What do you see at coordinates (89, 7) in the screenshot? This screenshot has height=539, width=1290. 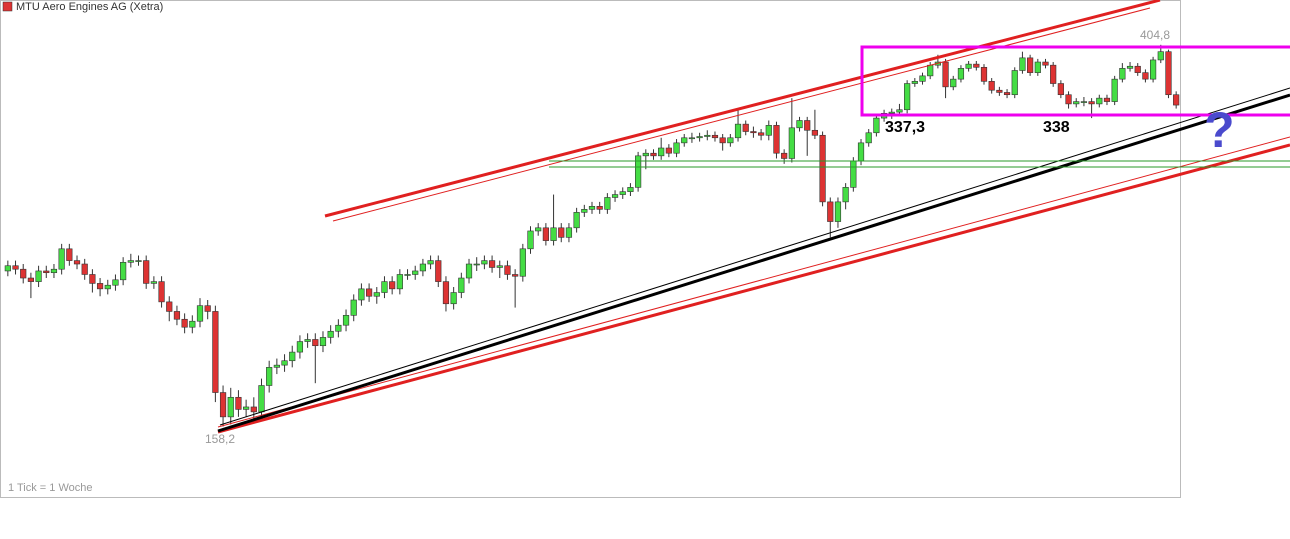 I see `chart-title: MTU Aero Engines AG (Xetra)` at bounding box center [89, 7].